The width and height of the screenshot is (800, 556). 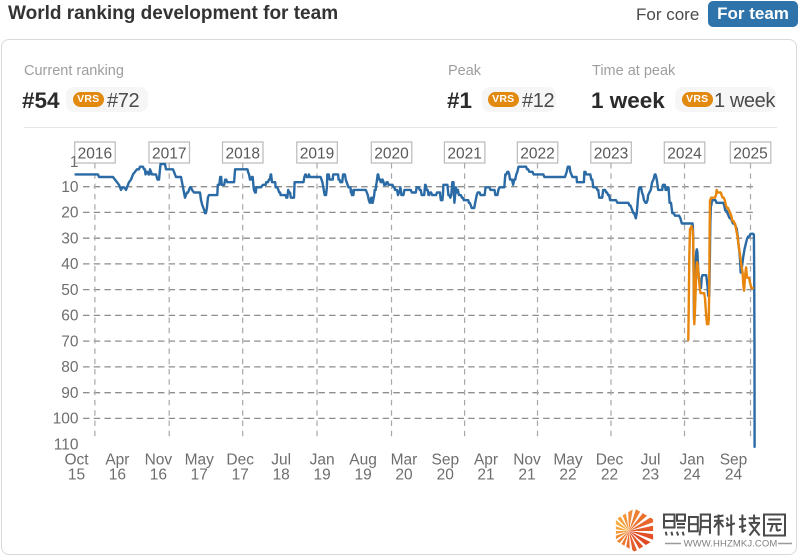 I want to click on svg-text: 40, so click(x=70, y=264).